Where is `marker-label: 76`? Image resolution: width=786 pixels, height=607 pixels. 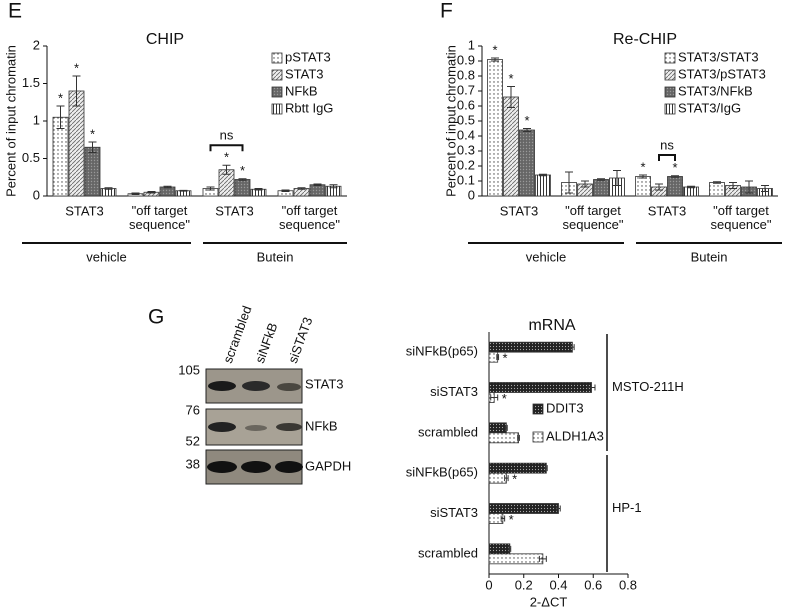 marker-label: 76 is located at coordinates (193, 409).